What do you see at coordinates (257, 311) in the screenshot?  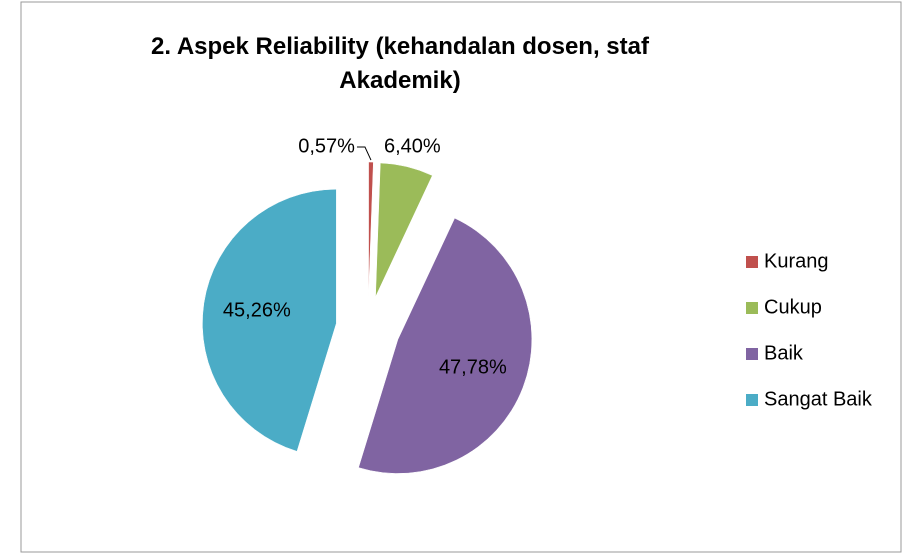 I see `data-label: 45,26%` at bounding box center [257, 311].